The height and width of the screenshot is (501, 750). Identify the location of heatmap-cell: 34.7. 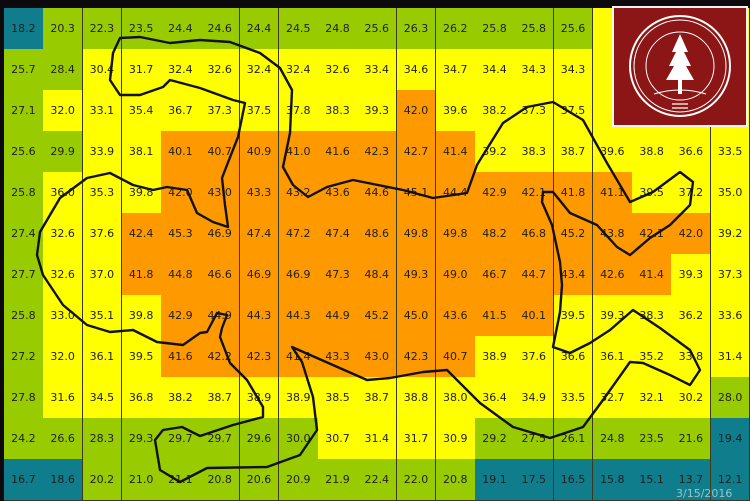
(455, 70).